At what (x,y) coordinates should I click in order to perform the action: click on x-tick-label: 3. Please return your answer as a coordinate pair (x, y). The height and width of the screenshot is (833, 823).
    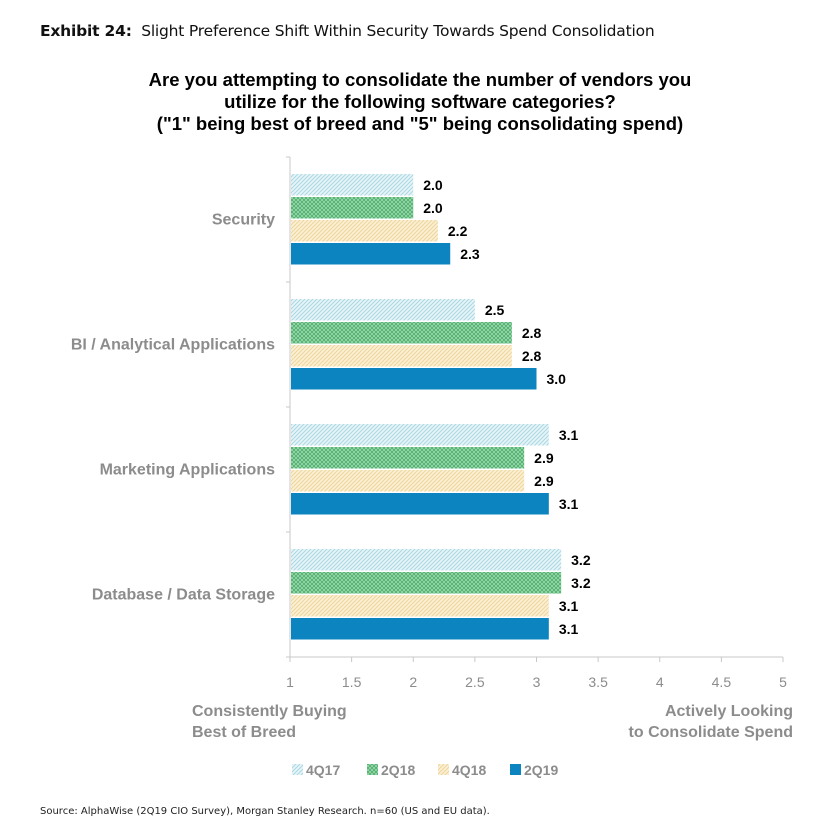
    Looking at the image, I should click on (537, 682).